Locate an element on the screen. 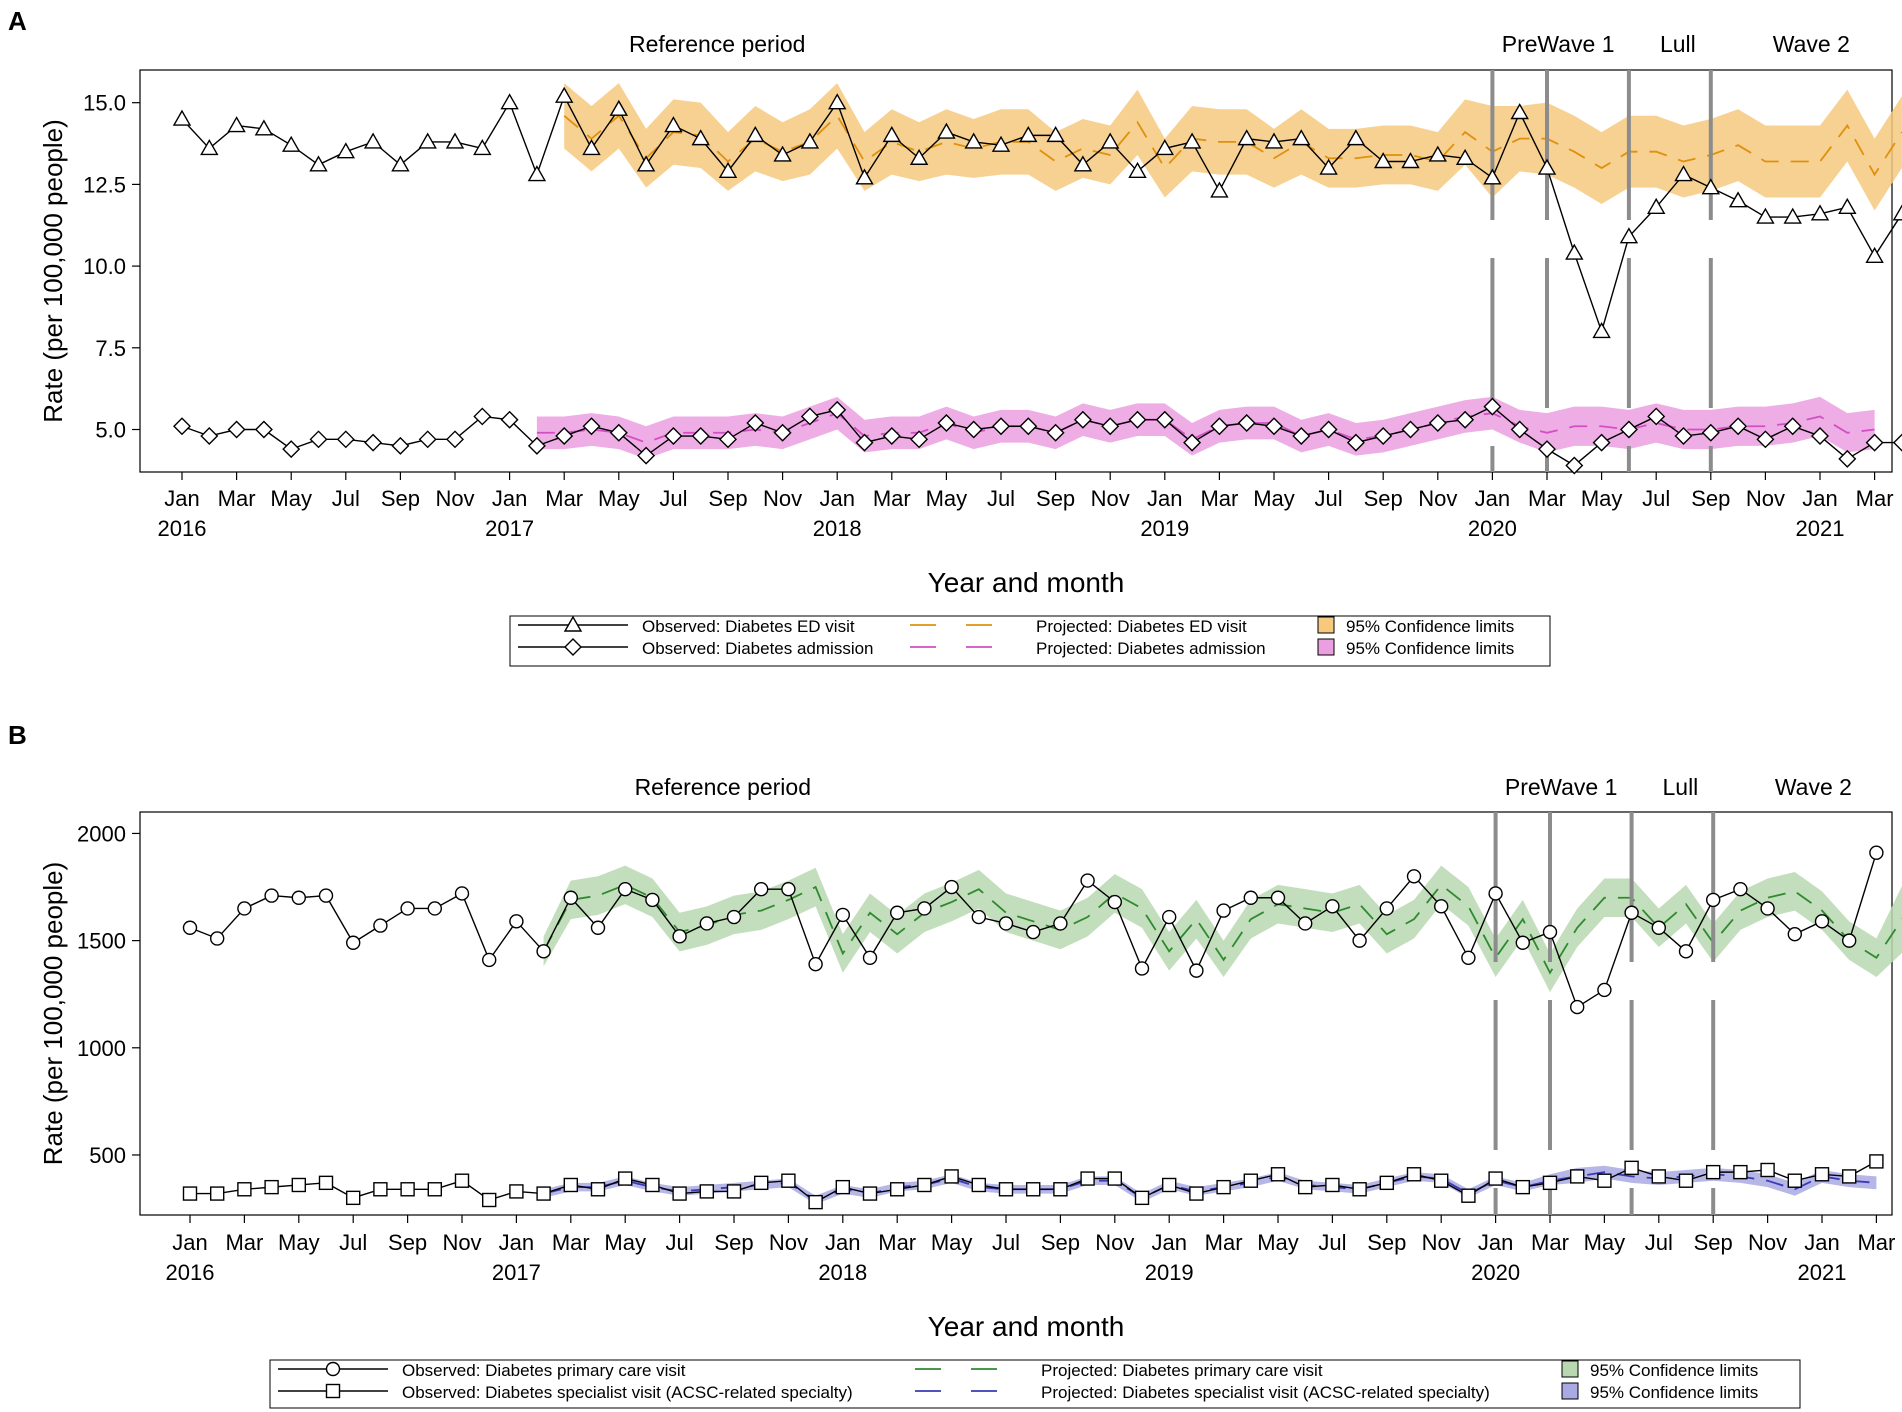 This screenshot has width=1902, height=1412. confidence-band is located at coordinates (1233, 147).